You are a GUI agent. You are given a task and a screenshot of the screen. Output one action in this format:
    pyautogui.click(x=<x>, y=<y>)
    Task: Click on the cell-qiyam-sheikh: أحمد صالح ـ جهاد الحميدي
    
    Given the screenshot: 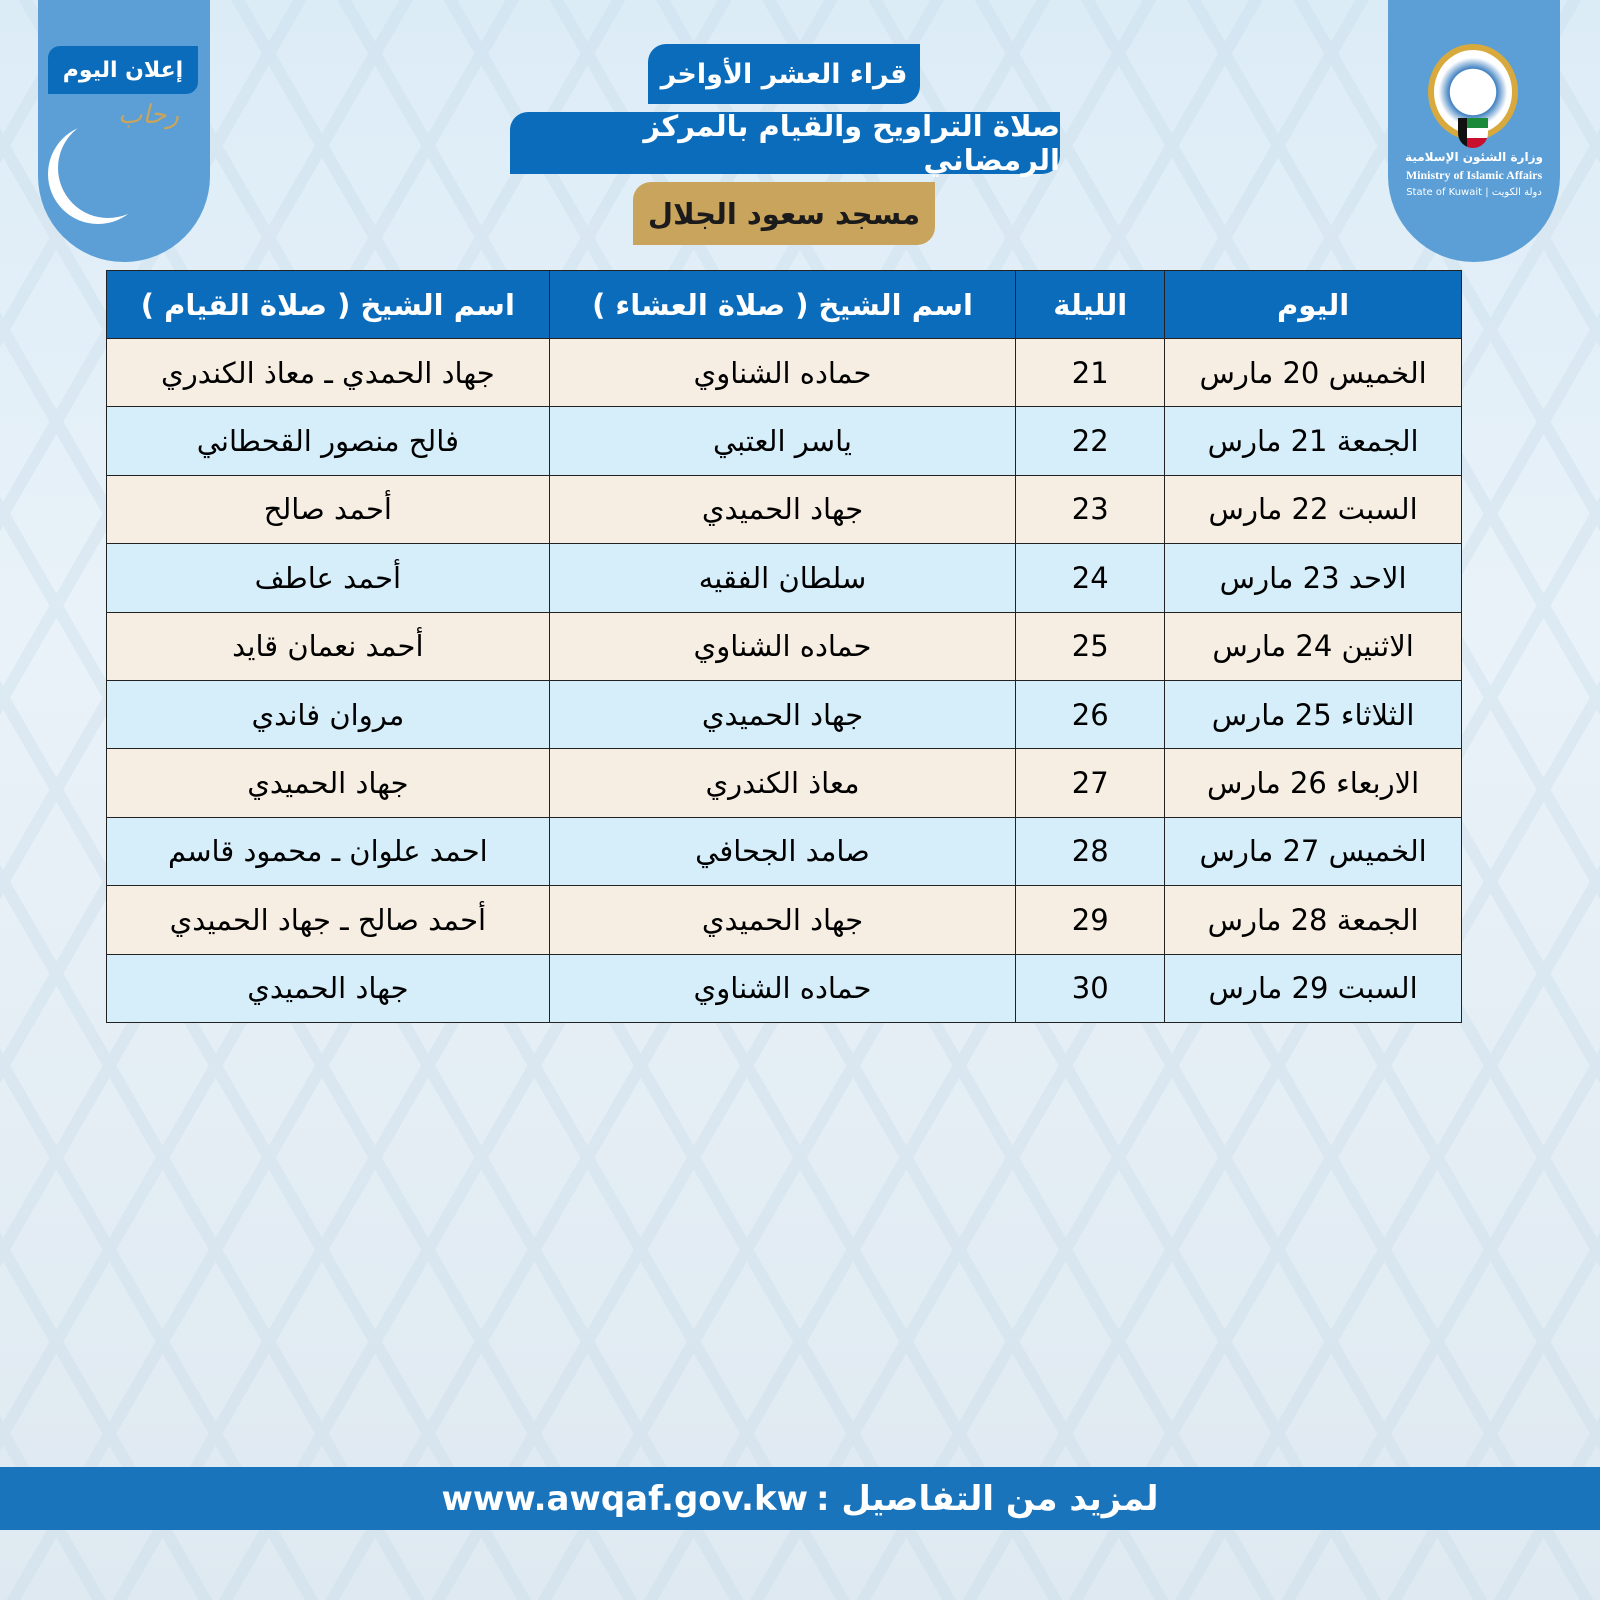 What is the action you would take?
    pyautogui.click(x=328, y=920)
    